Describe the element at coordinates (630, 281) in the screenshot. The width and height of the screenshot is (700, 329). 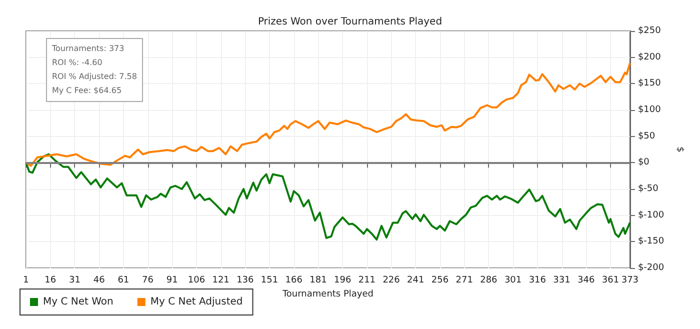
I see `x-tick-label: 373` at that location.